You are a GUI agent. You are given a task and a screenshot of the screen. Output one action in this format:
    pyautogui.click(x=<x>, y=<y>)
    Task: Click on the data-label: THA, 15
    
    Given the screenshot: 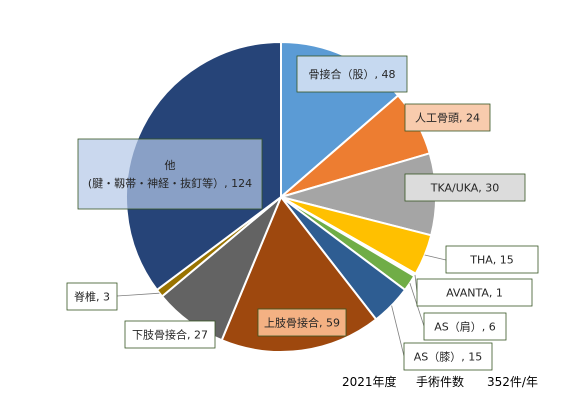 What is the action you would take?
    pyautogui.click(x=491, y=260)
    